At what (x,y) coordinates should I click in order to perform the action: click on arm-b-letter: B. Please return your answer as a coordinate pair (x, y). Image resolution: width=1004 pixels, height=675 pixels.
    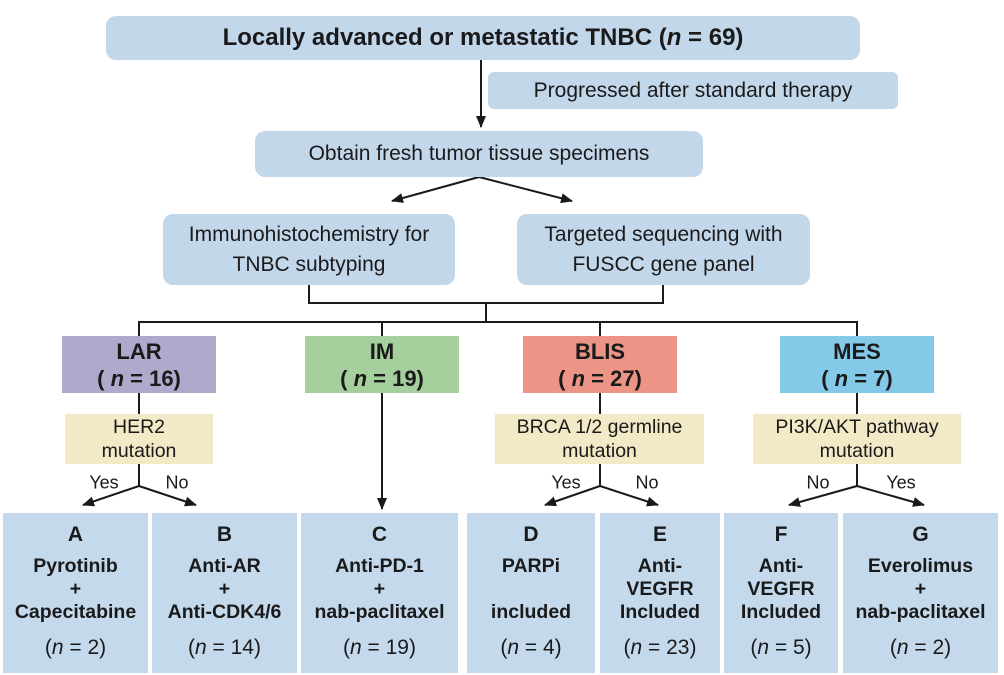
    Looking at the image, I should click on (224, 534).